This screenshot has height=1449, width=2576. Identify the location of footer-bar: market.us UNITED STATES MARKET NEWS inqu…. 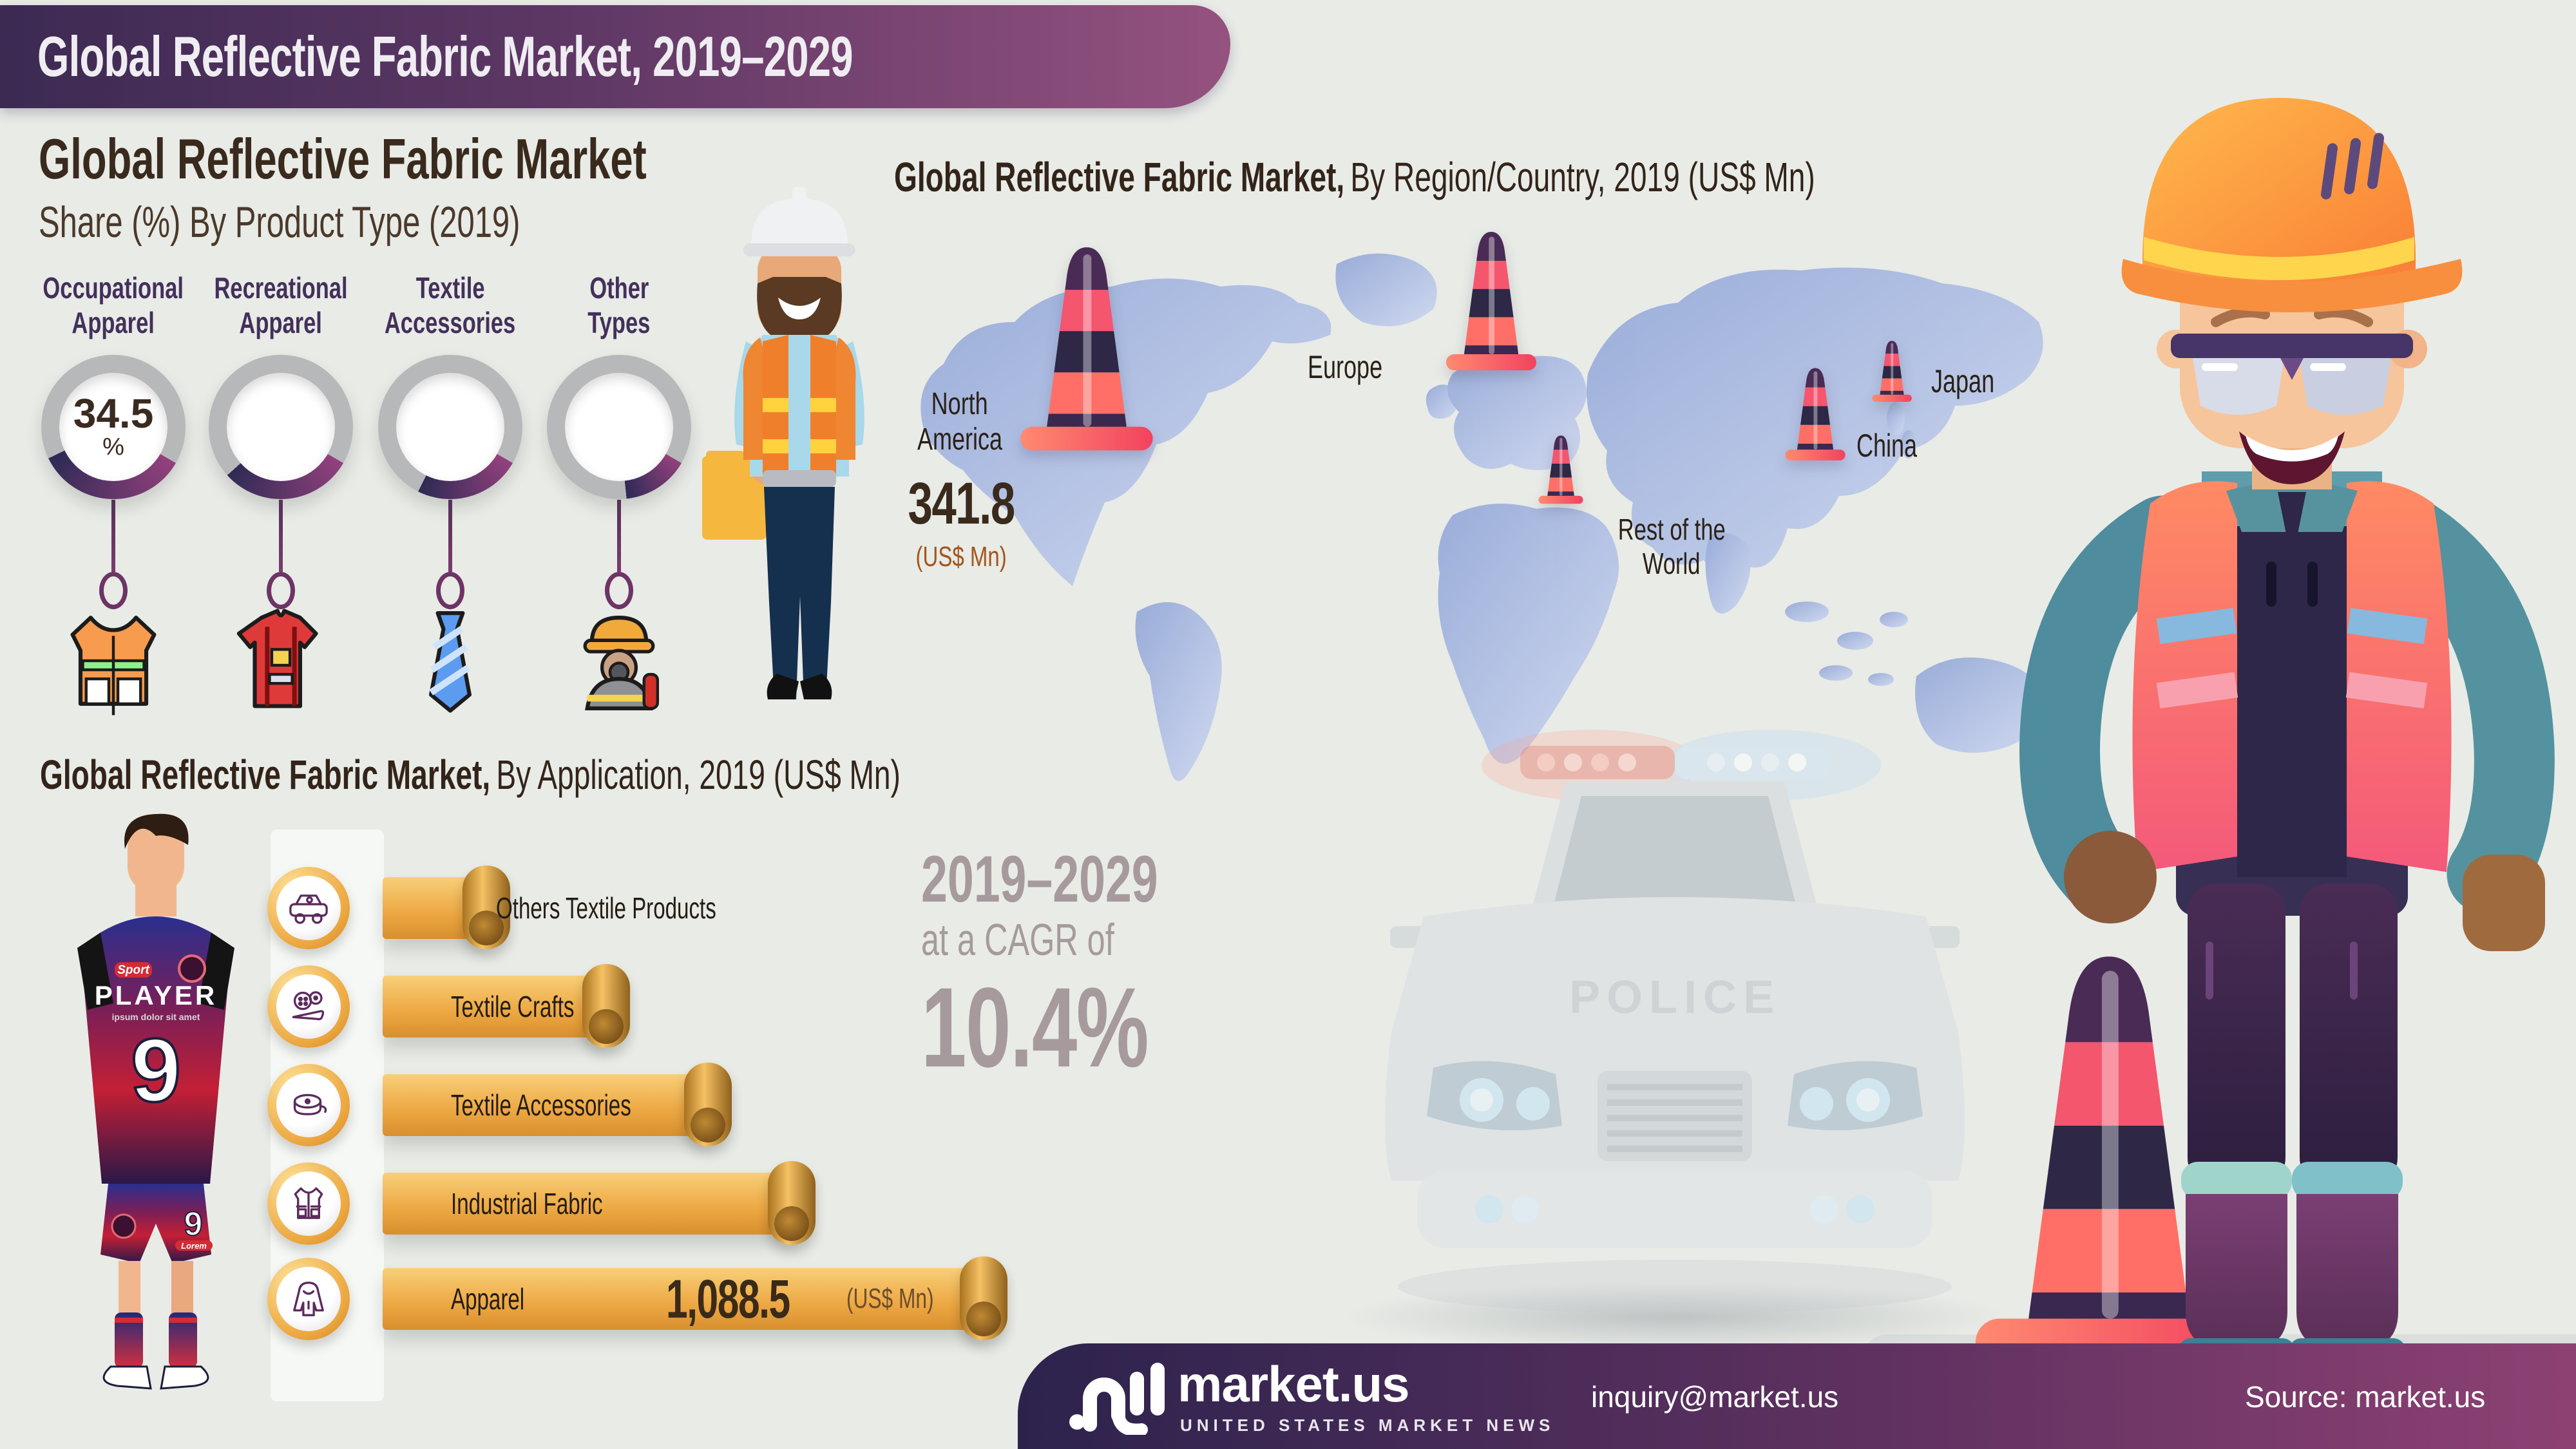
(1797, 1396).